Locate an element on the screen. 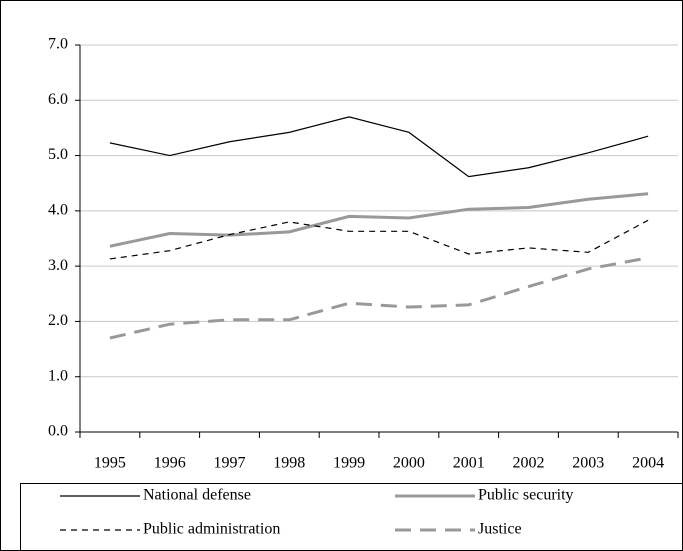 This screenshot has width=683, height=551. x-tick-label: 2004 is located at coordinates (648, 463).